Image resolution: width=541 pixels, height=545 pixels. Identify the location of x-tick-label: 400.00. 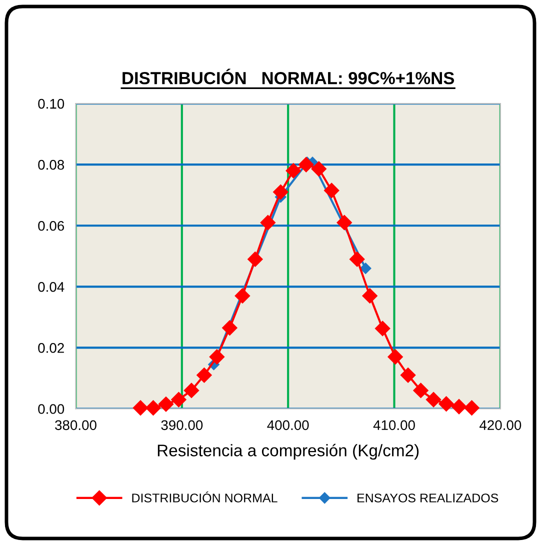
(288, 425).